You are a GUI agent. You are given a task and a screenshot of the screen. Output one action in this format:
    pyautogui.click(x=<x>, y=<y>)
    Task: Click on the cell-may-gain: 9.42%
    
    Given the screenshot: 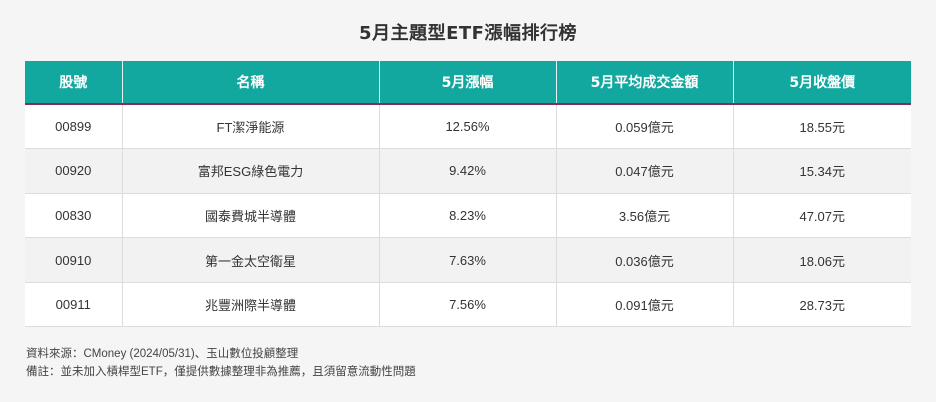 What is the action you would take?
    pyautogui.click(x=468, y=171)
    